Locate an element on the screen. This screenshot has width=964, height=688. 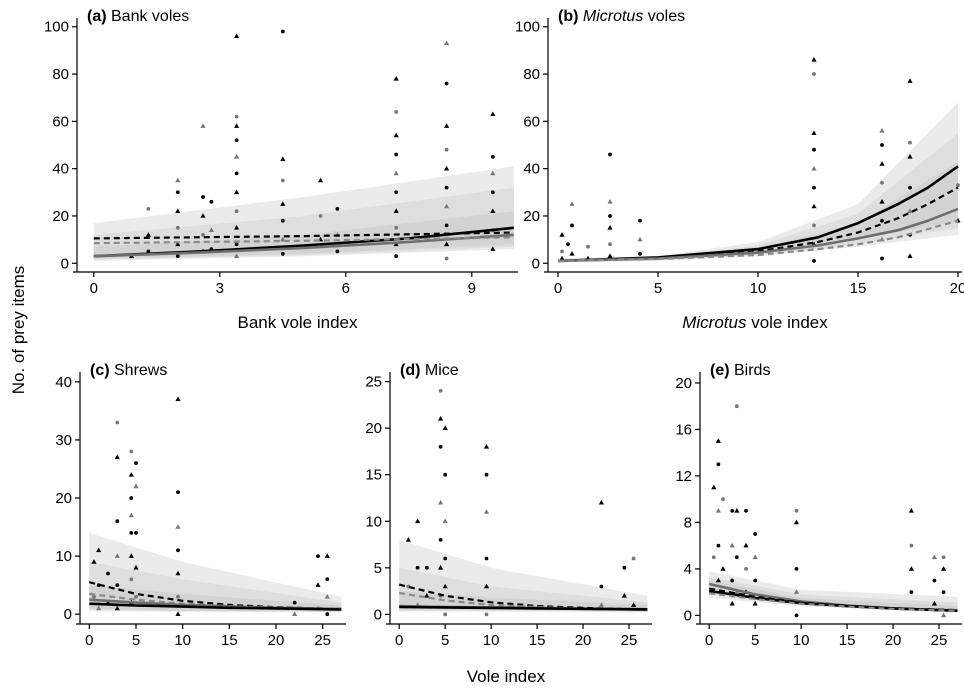
panel-c: 0 10 20 30 40 0 5 10 15 20 25 (c) Shrews is located at coordinates (200, 505).